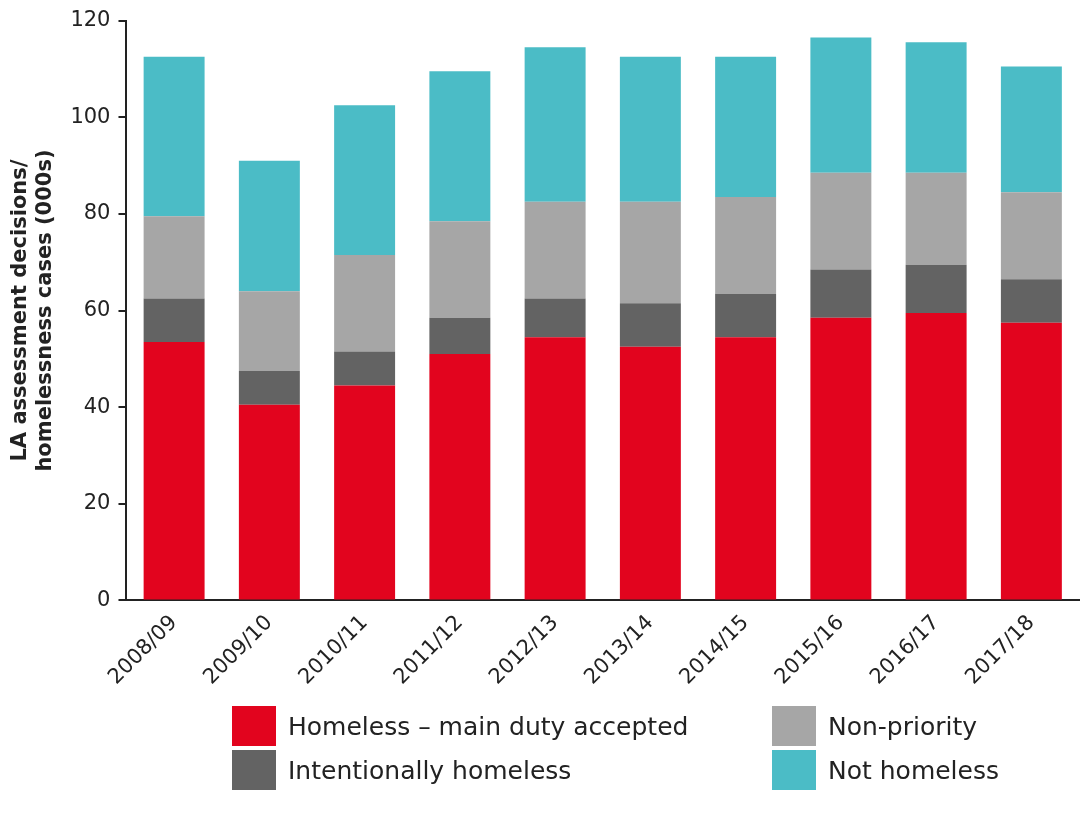 This screenshot has width=1081, height=816. I want to click on y-tick-label: 0, so click(104, 598).